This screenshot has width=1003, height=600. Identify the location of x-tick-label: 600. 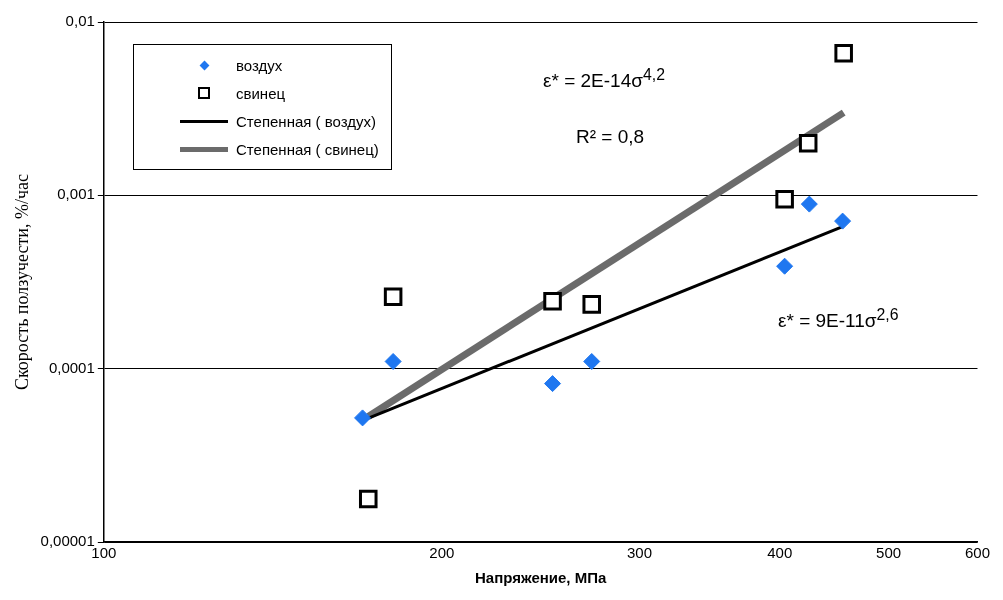
(977, 553).